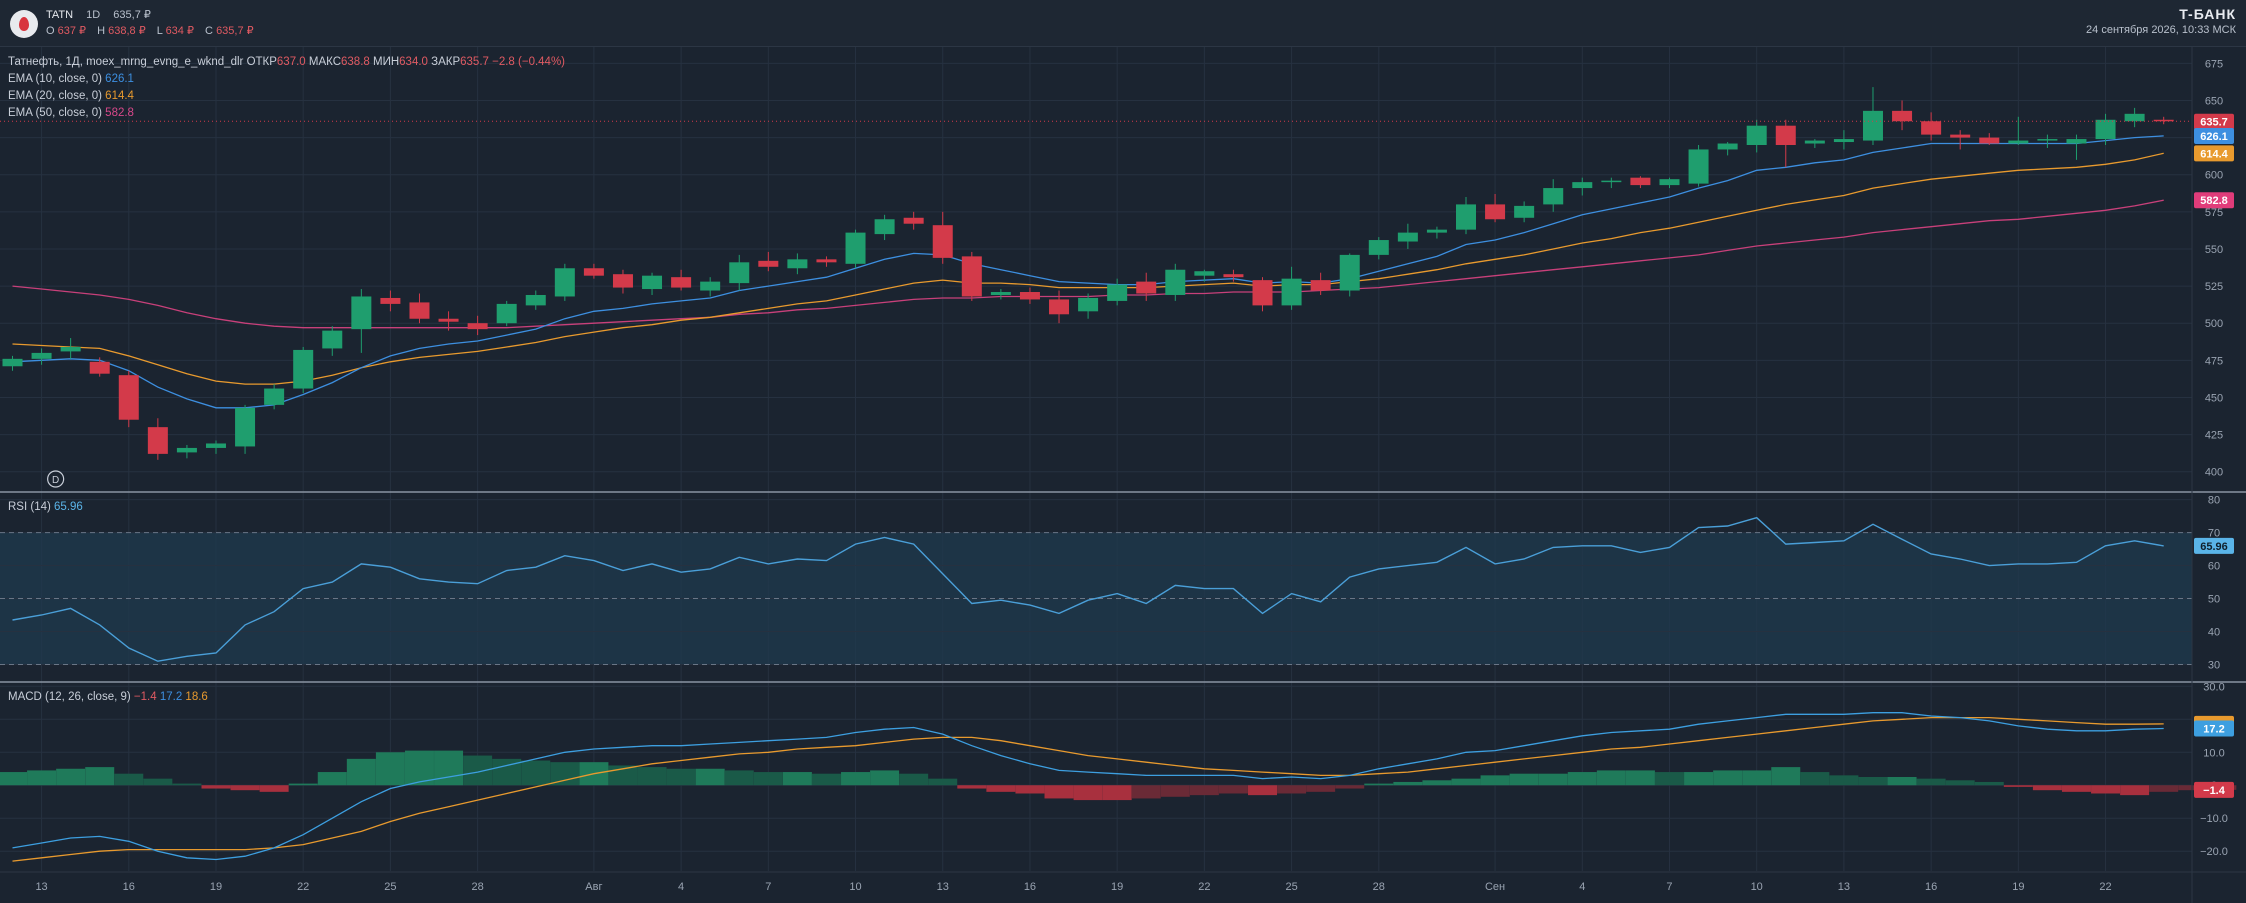 Image resolution: width=2246 pixels, height=903 pixels. I want to click on macd-tick-label: −10.0, so click(2214, 819).